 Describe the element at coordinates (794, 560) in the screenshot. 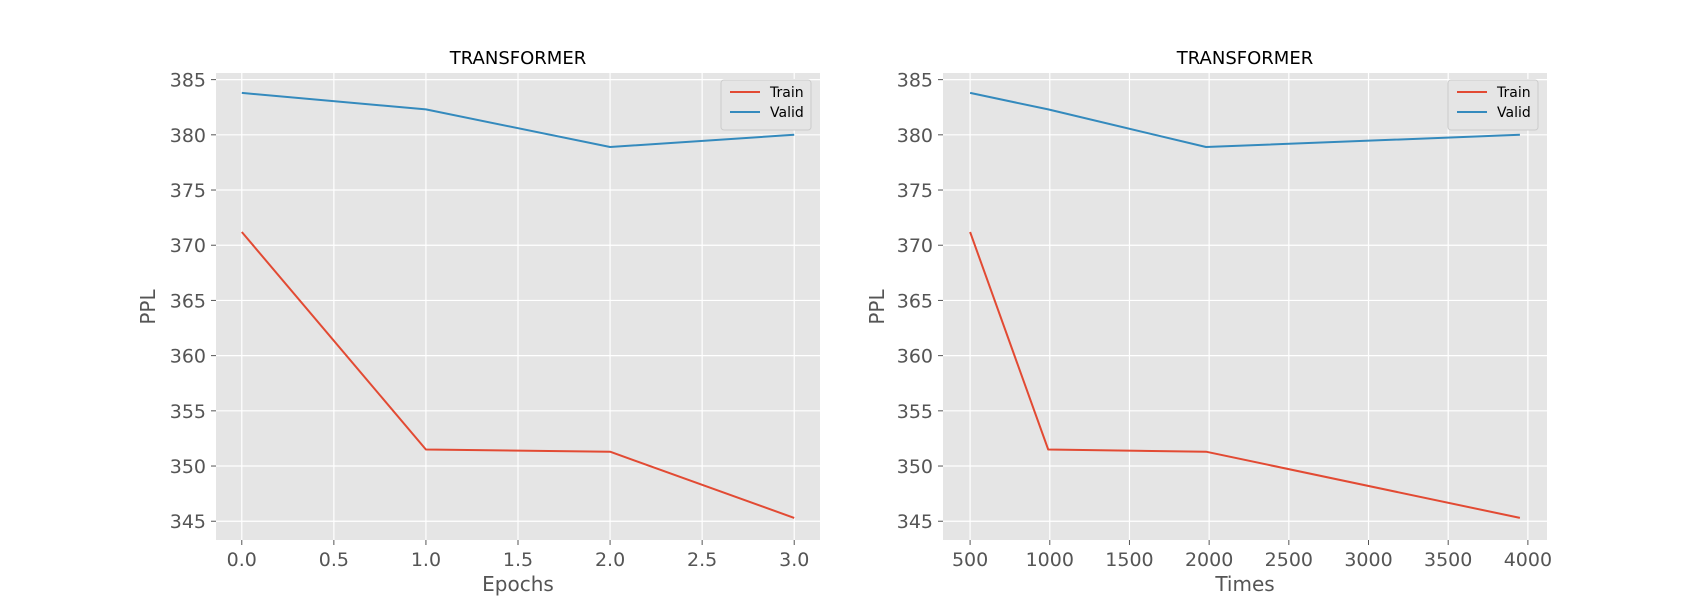

I see `x-tick-label: 3.0` at that location.